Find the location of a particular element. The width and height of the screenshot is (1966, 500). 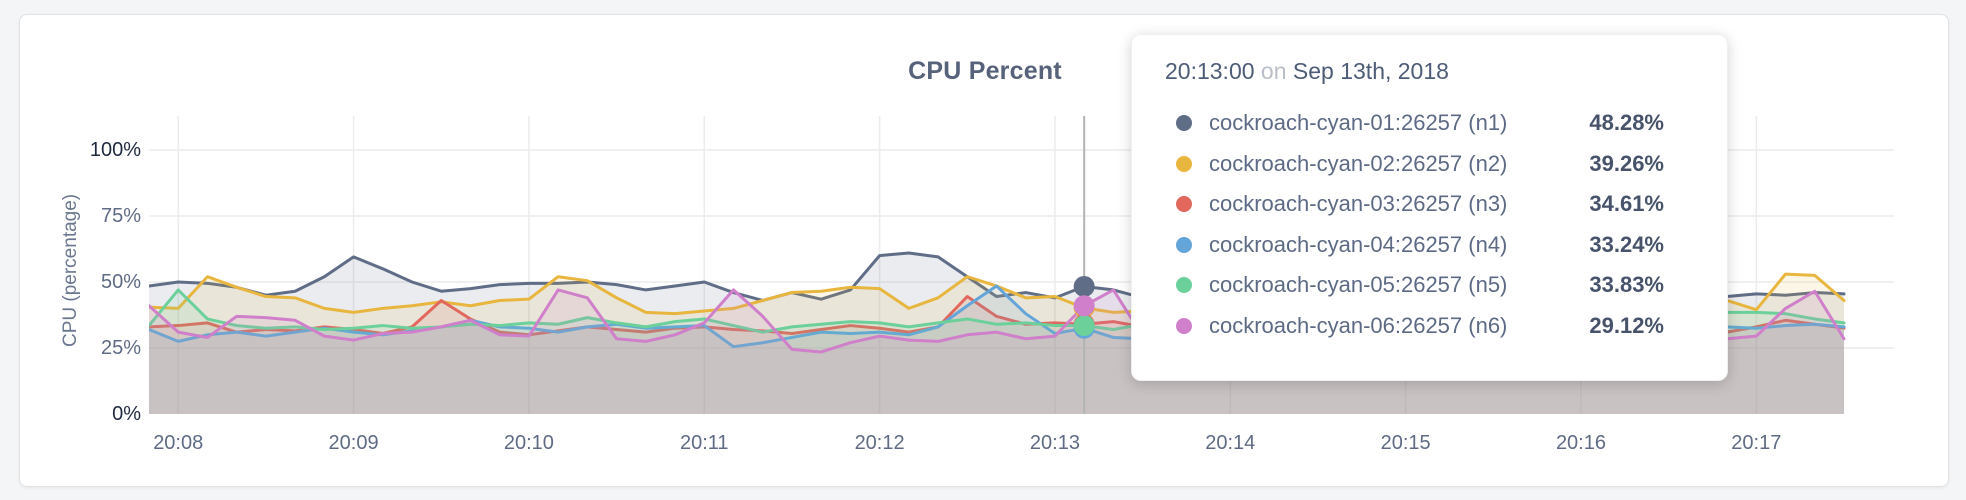

tooltip-row-label: cockroach-cyan-02:26257 (n2) is located at coordinates (1358, 163).